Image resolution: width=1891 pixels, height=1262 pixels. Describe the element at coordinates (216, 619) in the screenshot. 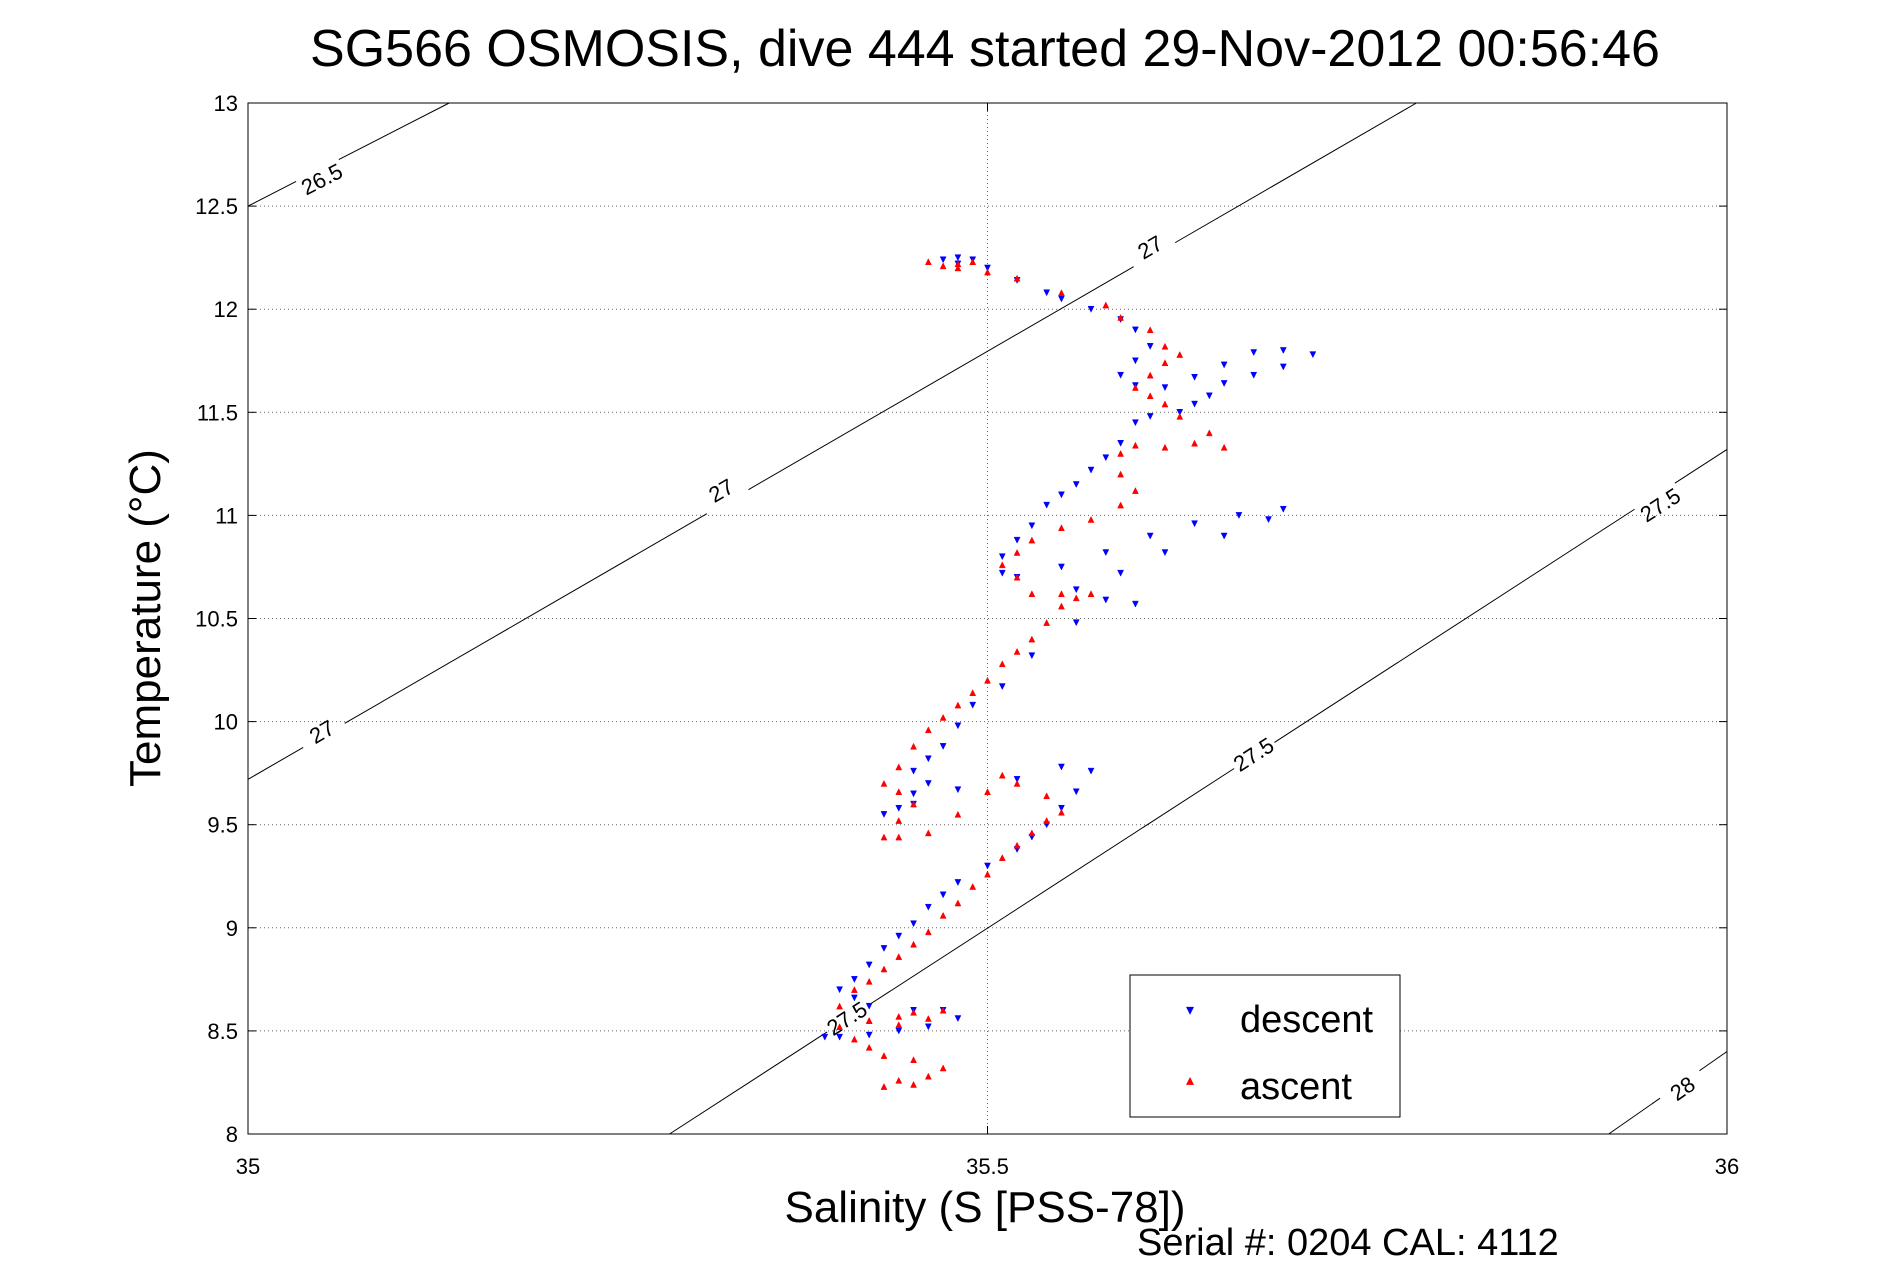

I see `y-tick-label: 10.5` at that location.